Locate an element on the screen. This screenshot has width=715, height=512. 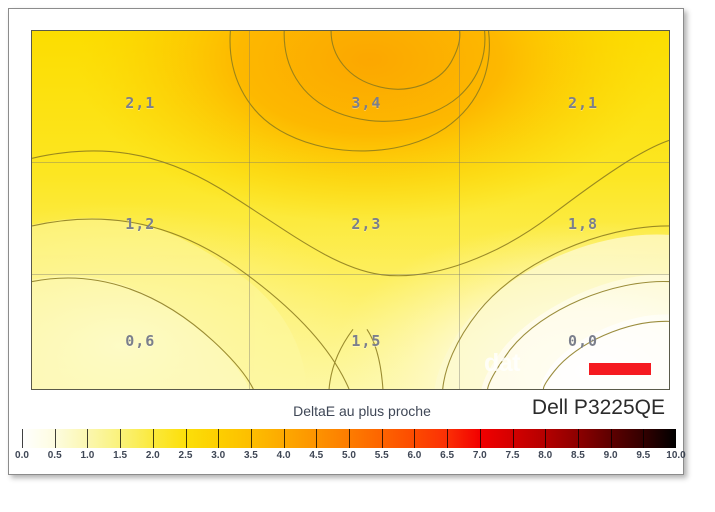
zone-label: 2,3 is located at coordinates (366, 224).